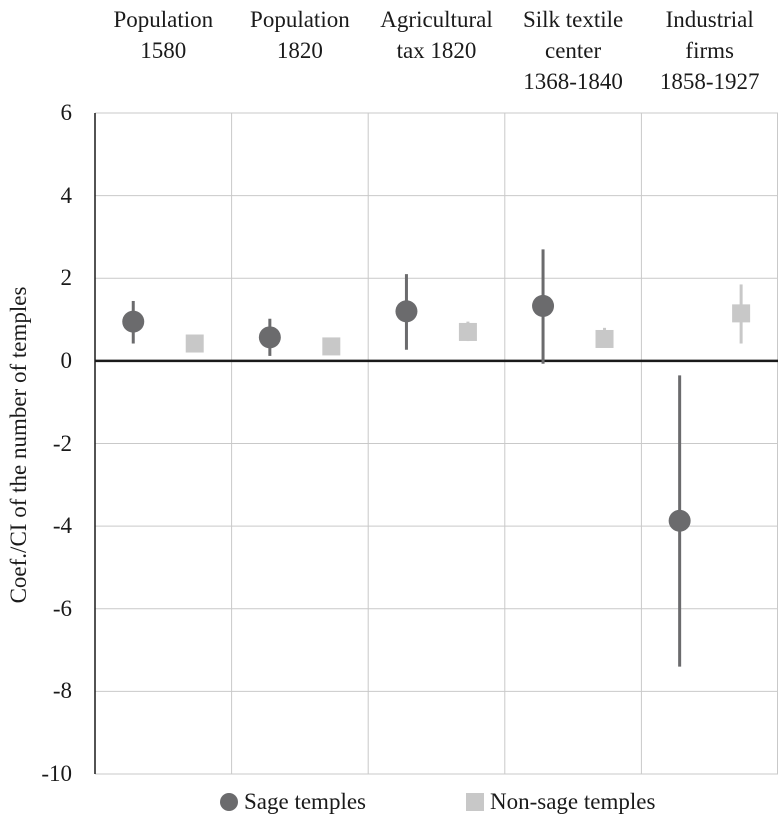 The width and height of the screenshot is (778, 817). What do you see at coordinates (573, 50) in the screenshot?
I see `category-label-3: Silk textile center 1368-1840` at bounding box center [573, 50].